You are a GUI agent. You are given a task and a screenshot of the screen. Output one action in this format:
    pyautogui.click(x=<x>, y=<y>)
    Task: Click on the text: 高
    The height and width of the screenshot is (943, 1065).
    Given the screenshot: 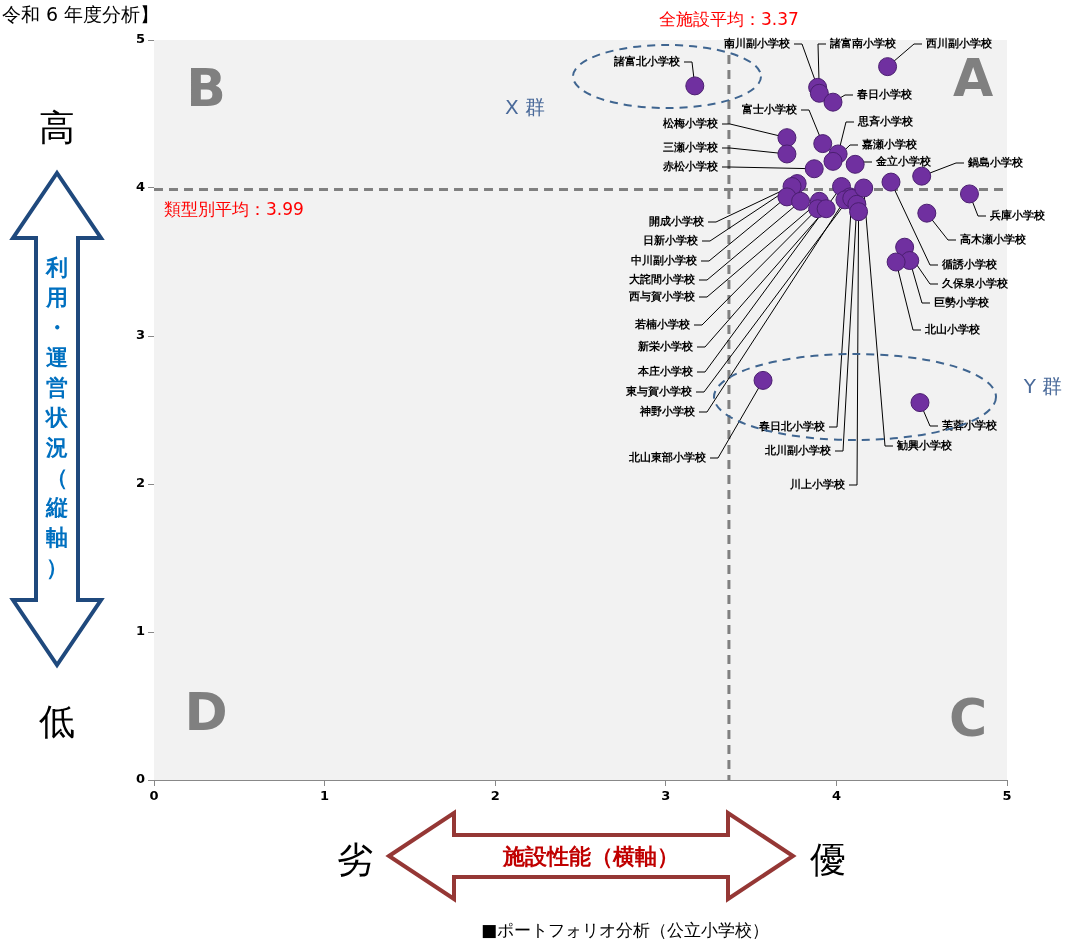 What is the action you would take?
    pyautogui.click(x=57, y=127)
    